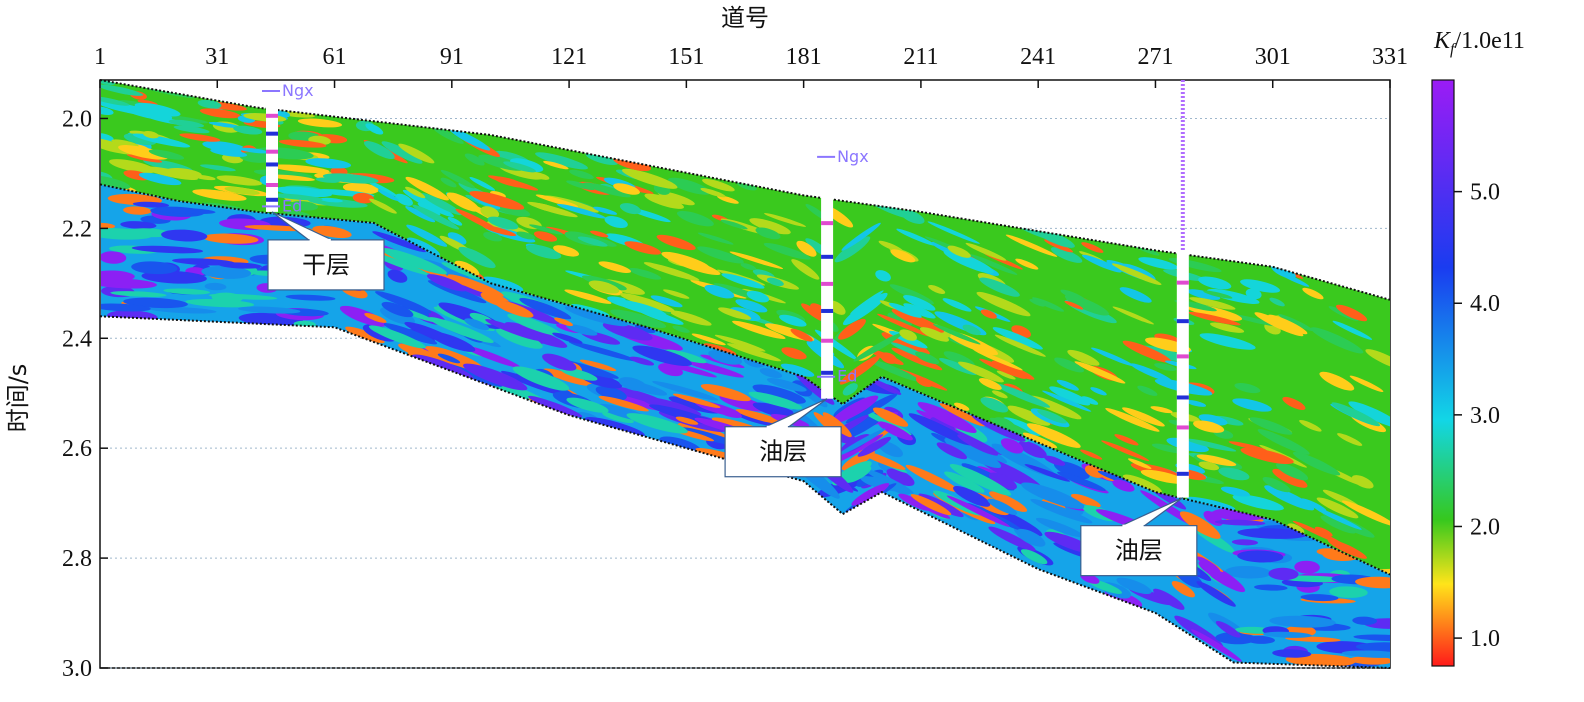 This screenshot has height=702, width=1584. What do you see at coordinates (77, 449) in the screenshot?
I see `y-tick-label: 2.6` at bounding box center [77, 449].